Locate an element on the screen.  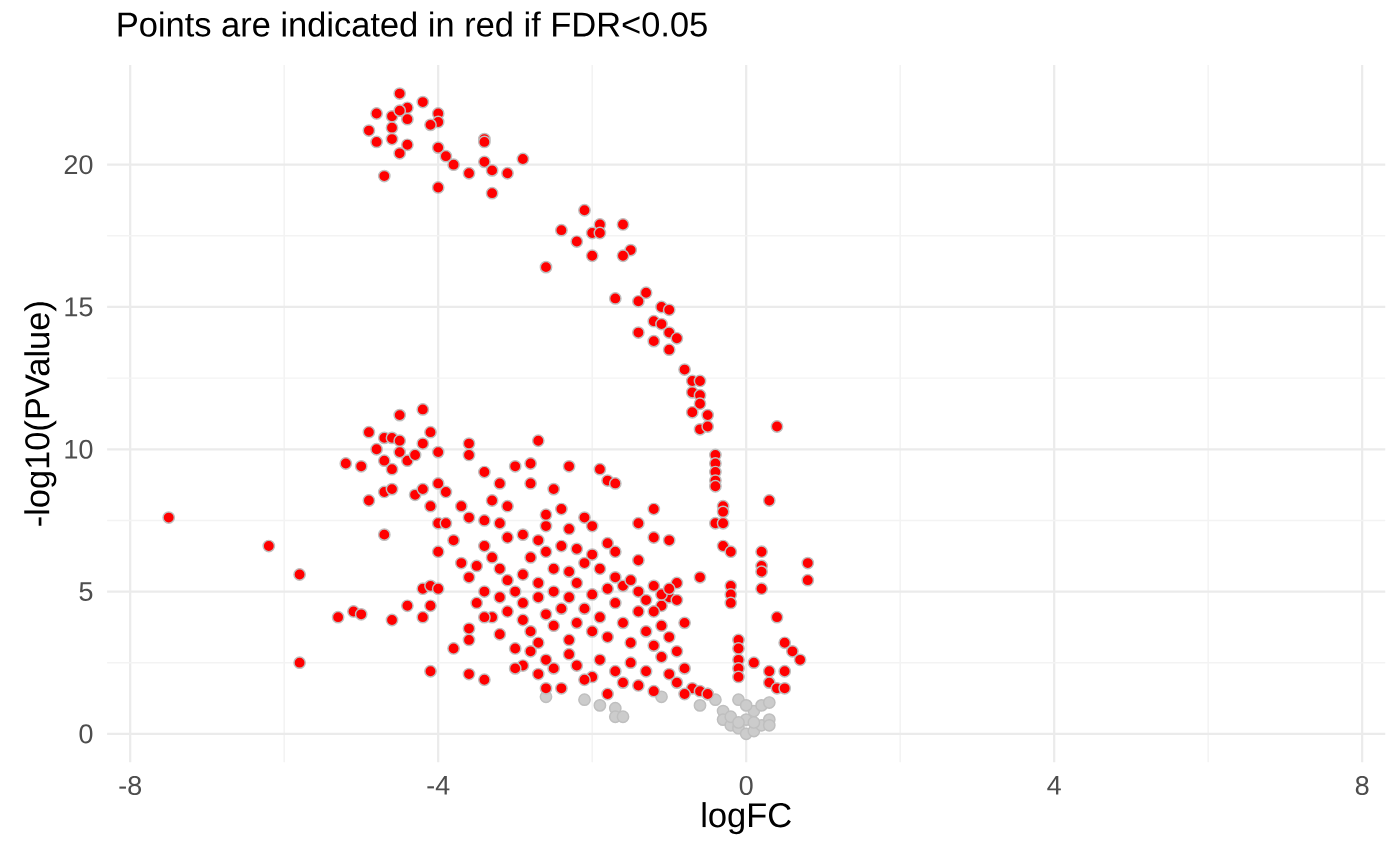
y-tick-label: 15 is located at coordinates (79, 307).